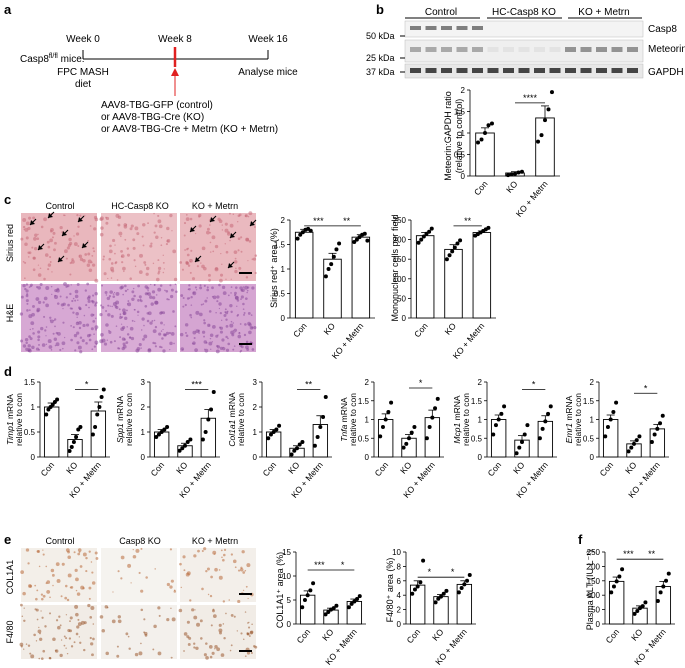 This screenshot has width=685, height=668. What do you see at coordinates (524, 12) in the screenshot?
I see `blot-group-ko: HC-Casp8 KO` at bounding box center [524, 12].